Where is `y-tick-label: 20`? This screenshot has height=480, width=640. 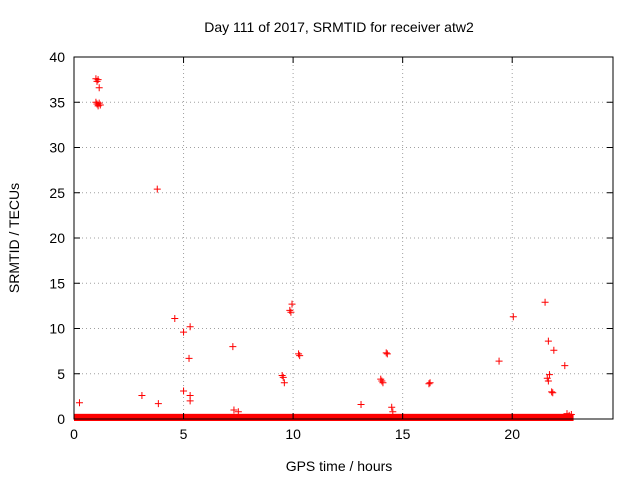 y-tick-label: 20 is located at coordinates (57, 238).